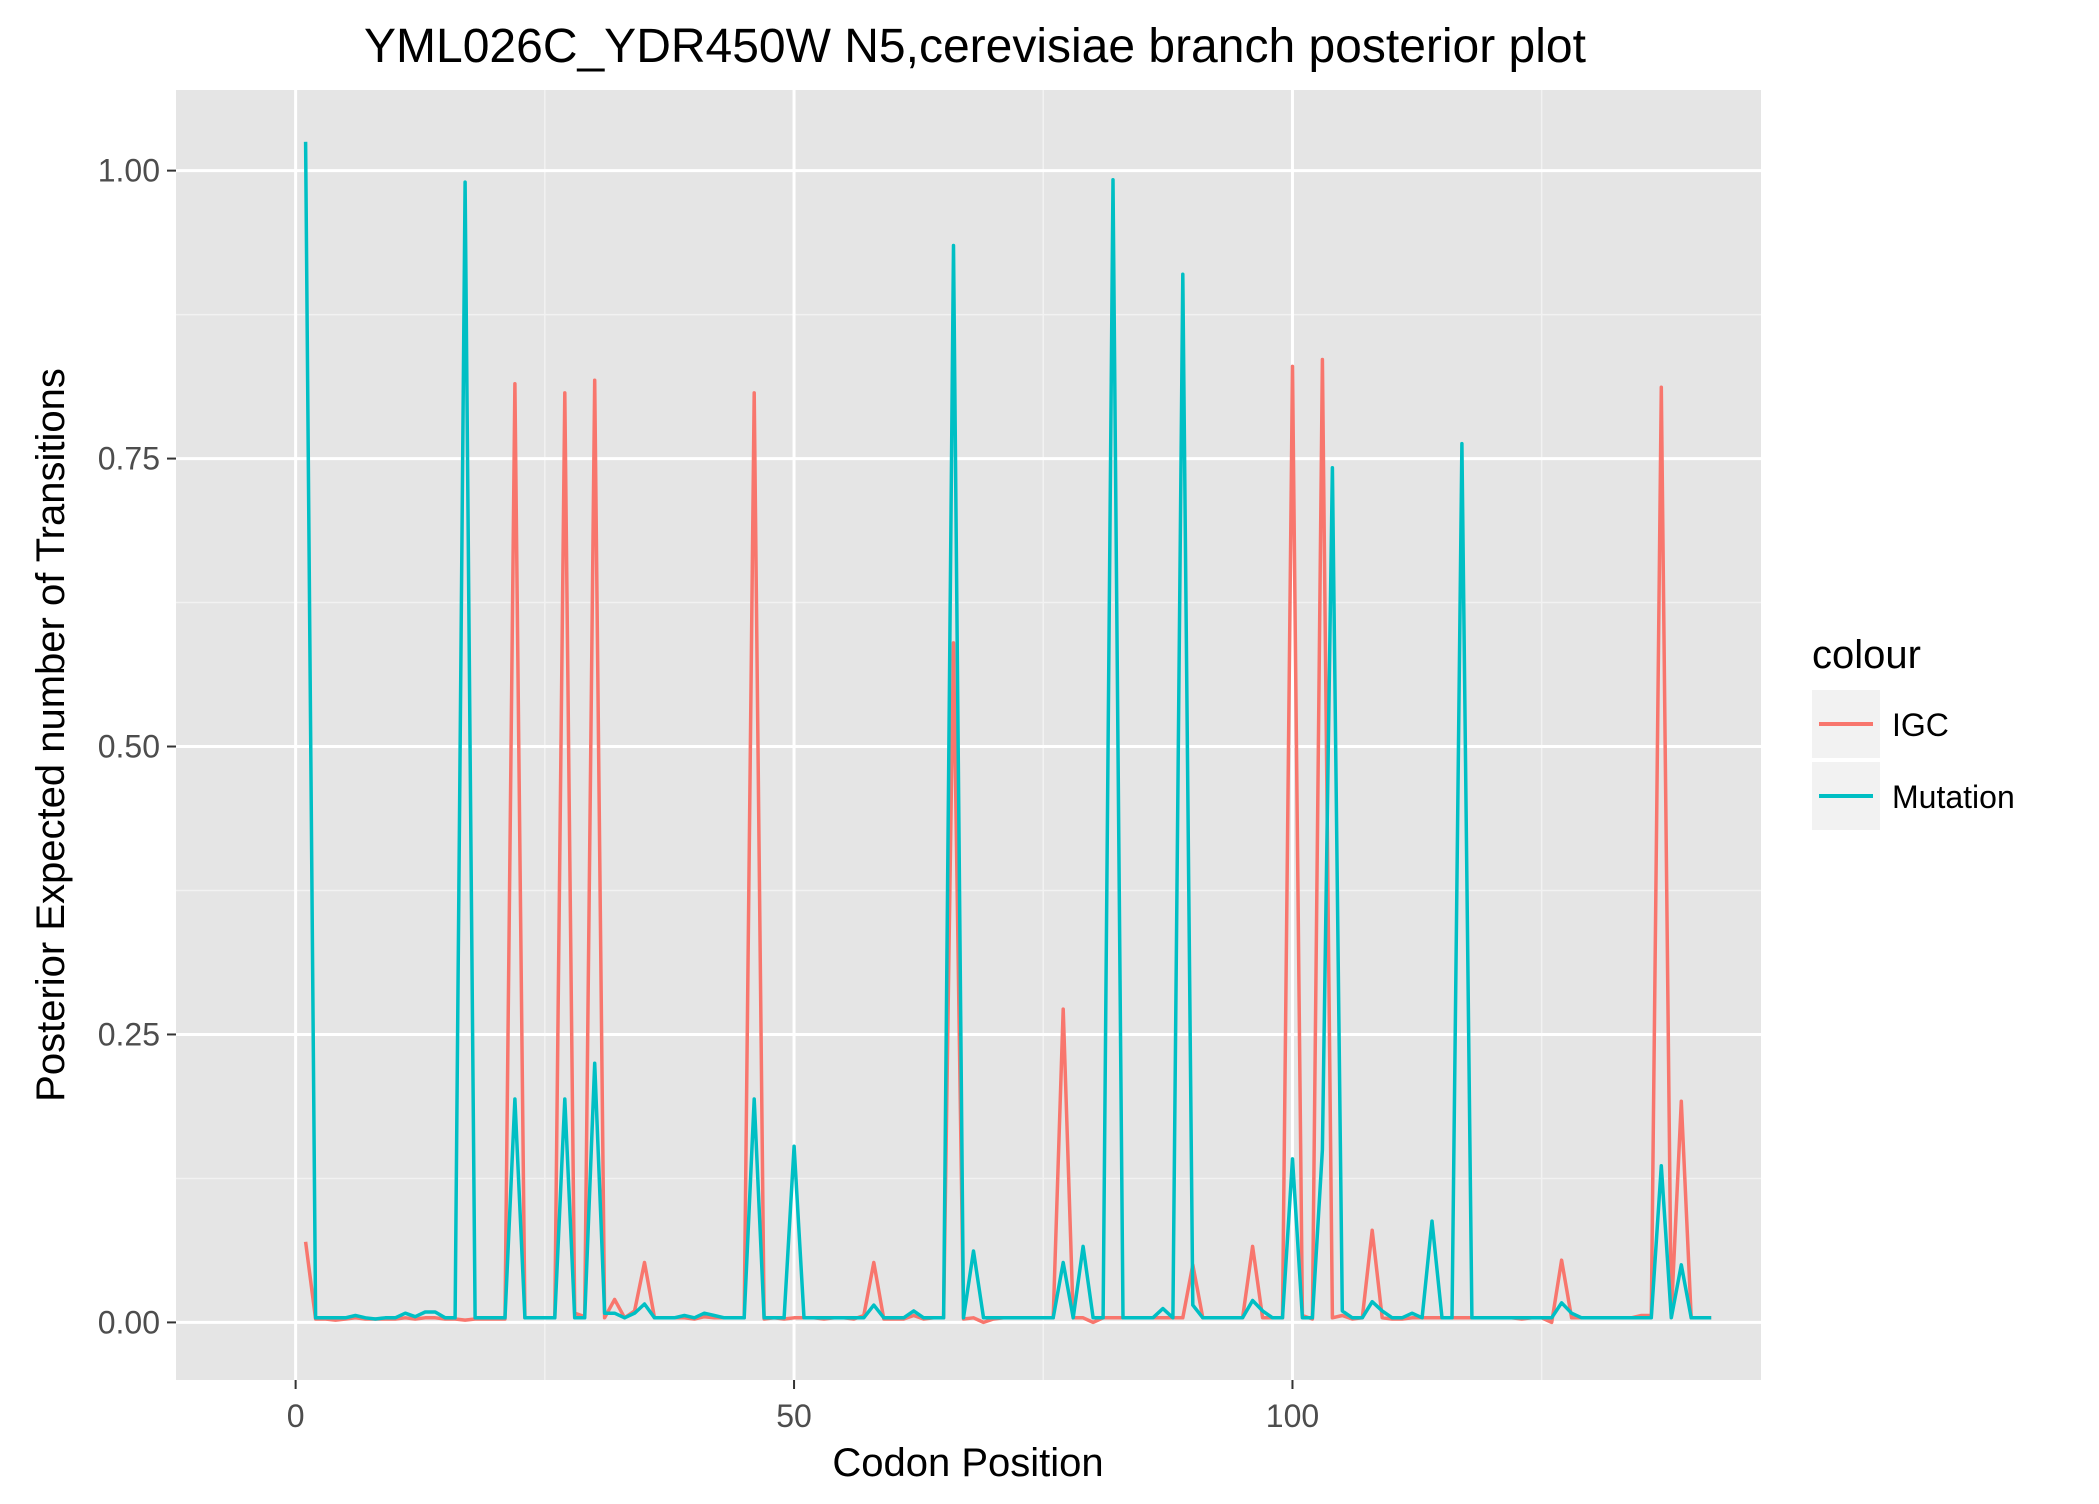 The image size is (2099, 1504). What do you see at coordinates (296, 1416) in the screenshot?
I see `x-tick-label-0: 0` at bounding box center [296, 1416].